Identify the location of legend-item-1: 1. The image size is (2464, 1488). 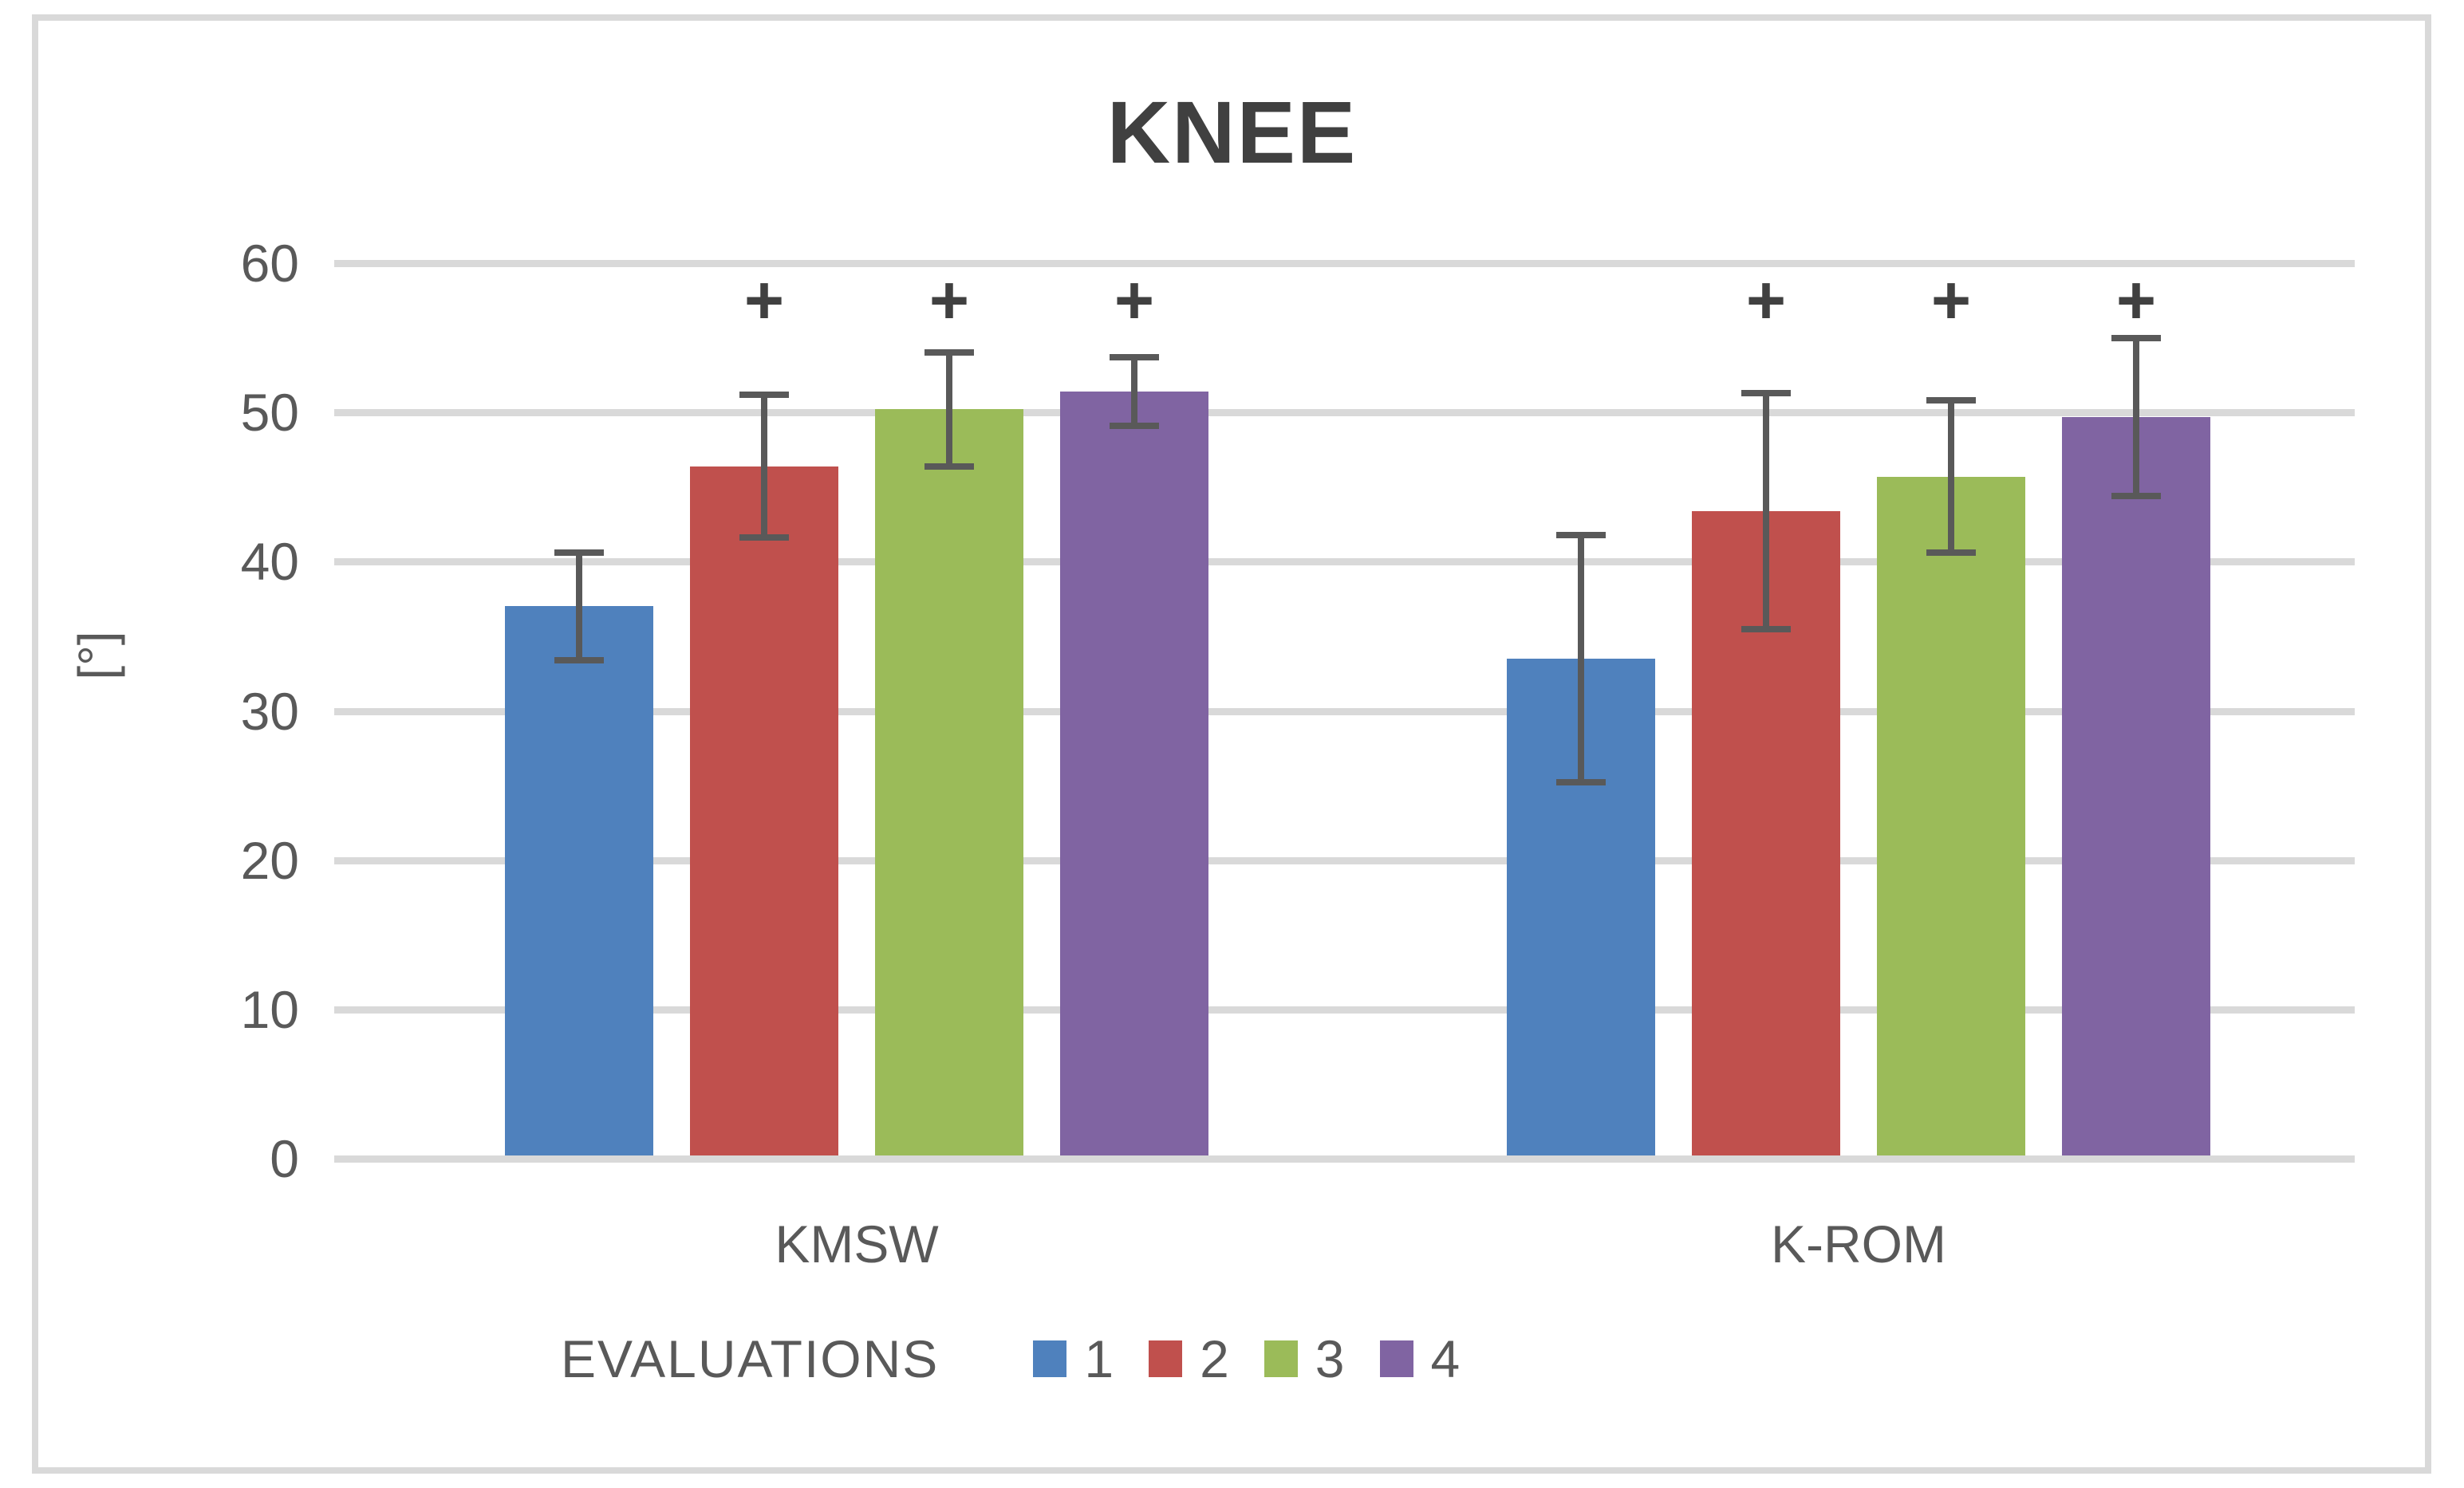
(1073, 1359).